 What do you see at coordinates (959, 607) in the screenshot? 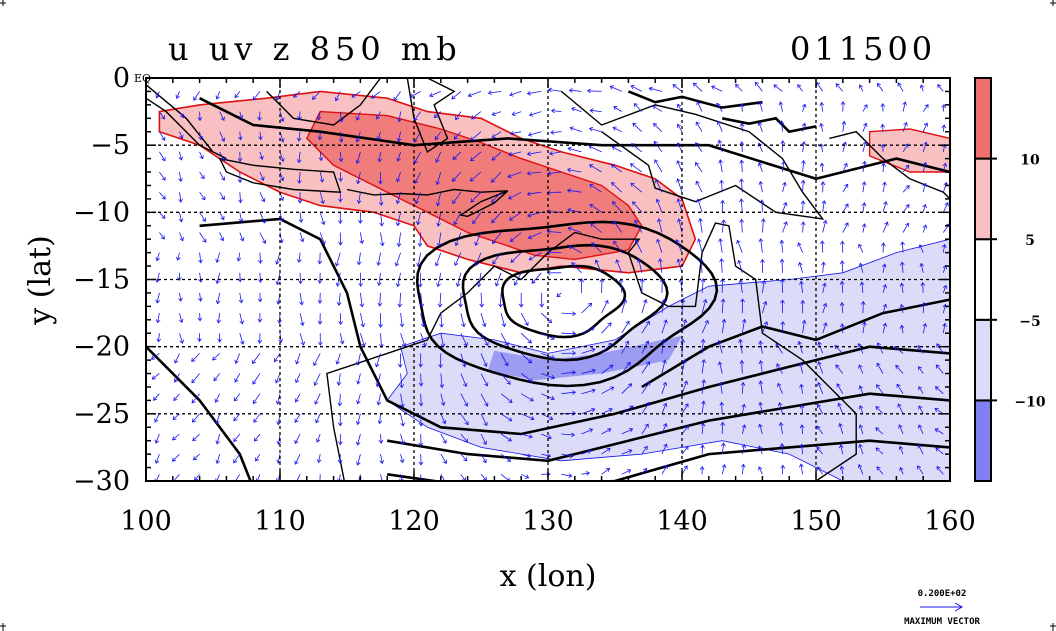
I see `reference-vector-arrowhead` at bounding box center [959, 607].